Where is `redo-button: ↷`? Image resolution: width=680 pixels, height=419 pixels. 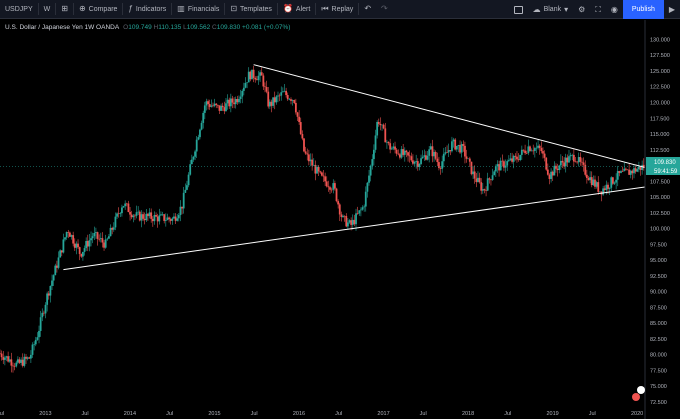 redo-button: ↷ is located at coordinates (384, 9).